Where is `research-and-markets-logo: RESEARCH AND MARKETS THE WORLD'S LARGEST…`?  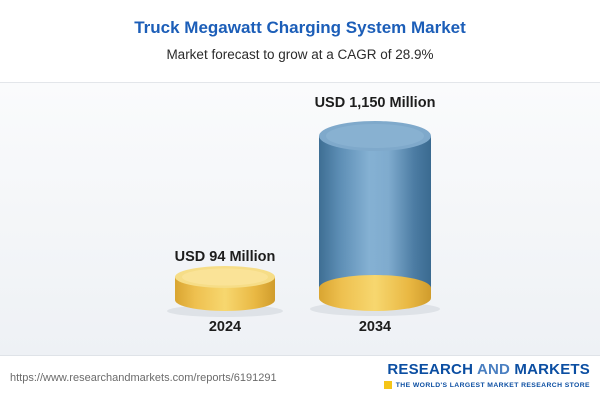
research-and-markets-logo: RESEARCH AND MARKETS THE WORLD'S LARGEST… is located at coordinates (486, 375).